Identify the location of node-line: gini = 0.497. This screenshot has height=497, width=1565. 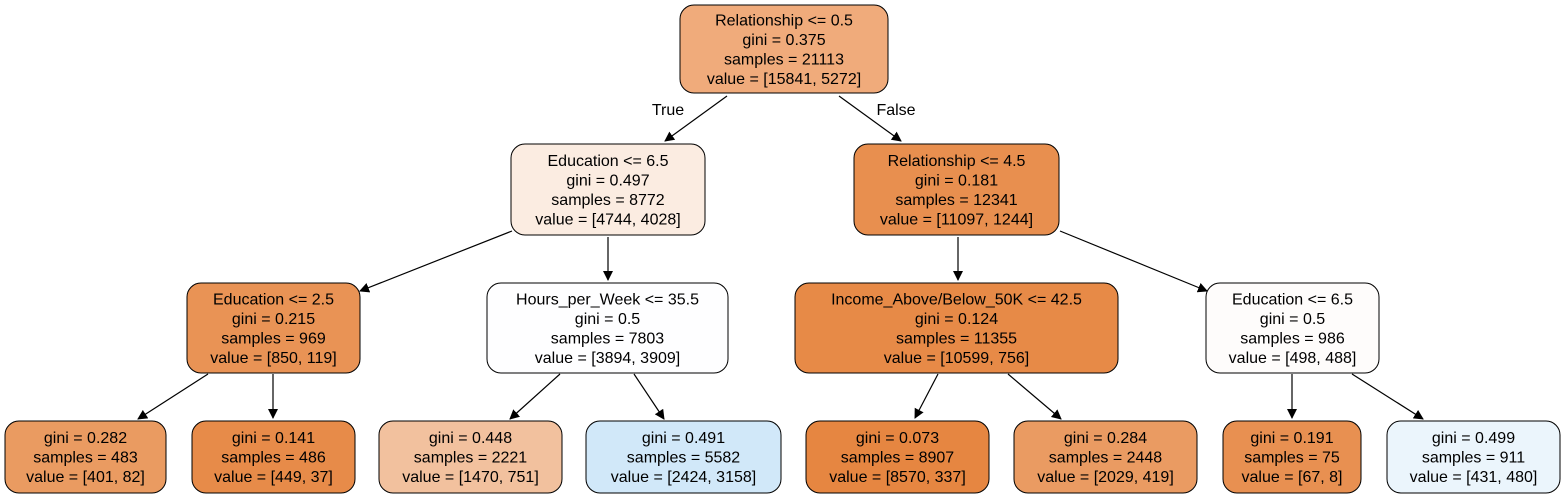
(607, 180).